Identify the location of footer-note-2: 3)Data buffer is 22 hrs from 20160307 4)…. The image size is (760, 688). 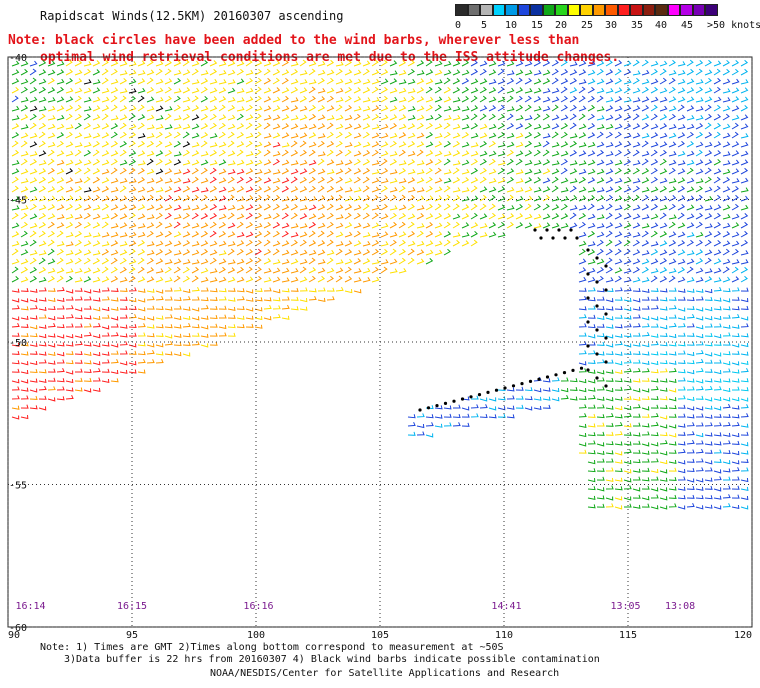
(332, 659).